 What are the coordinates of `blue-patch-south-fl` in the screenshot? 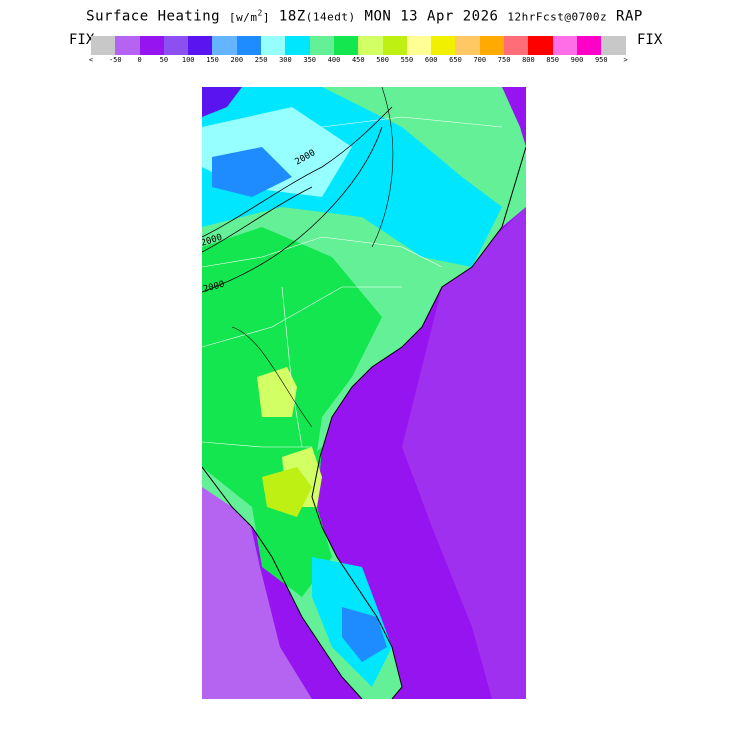 It's located at (364, 634).